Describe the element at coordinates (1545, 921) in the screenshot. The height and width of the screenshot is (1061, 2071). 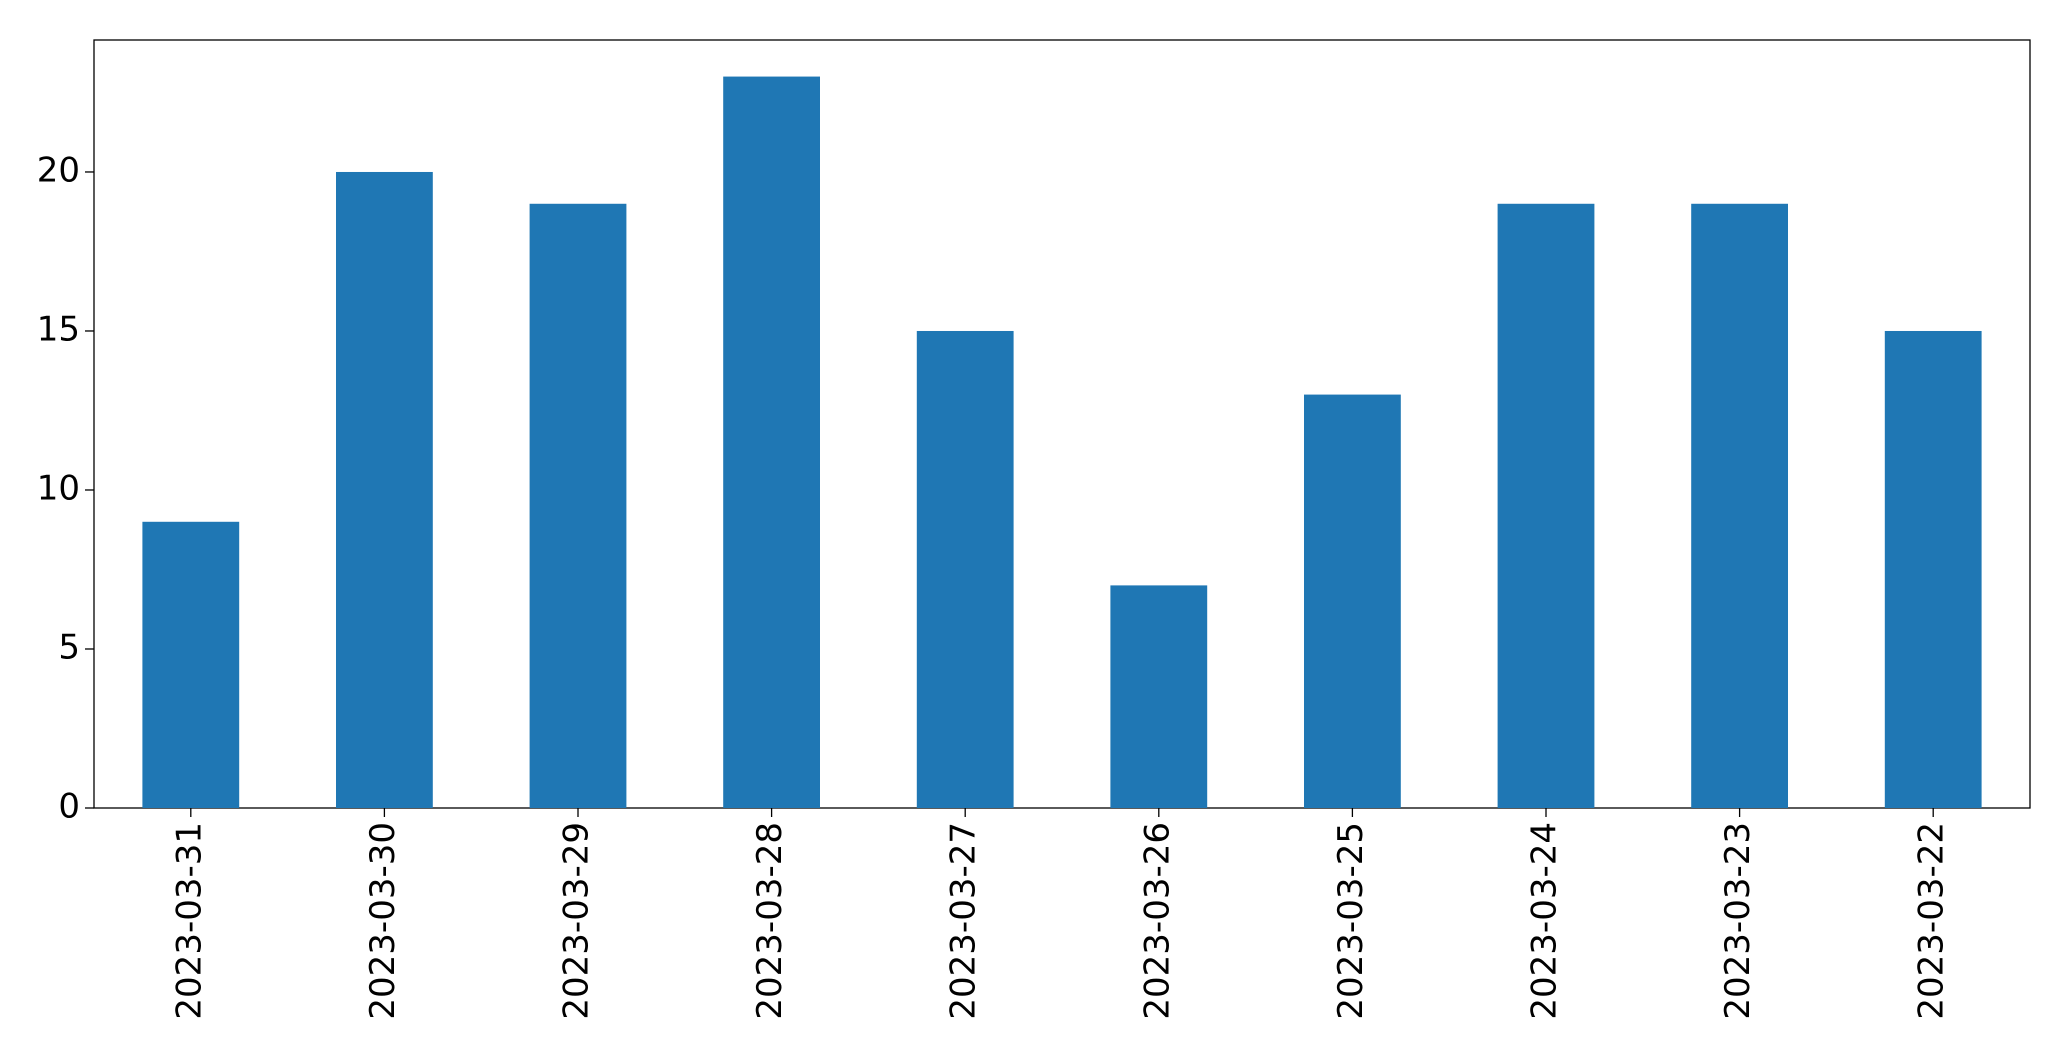
I see `x-tick-label: 2023-03-24` at that location.